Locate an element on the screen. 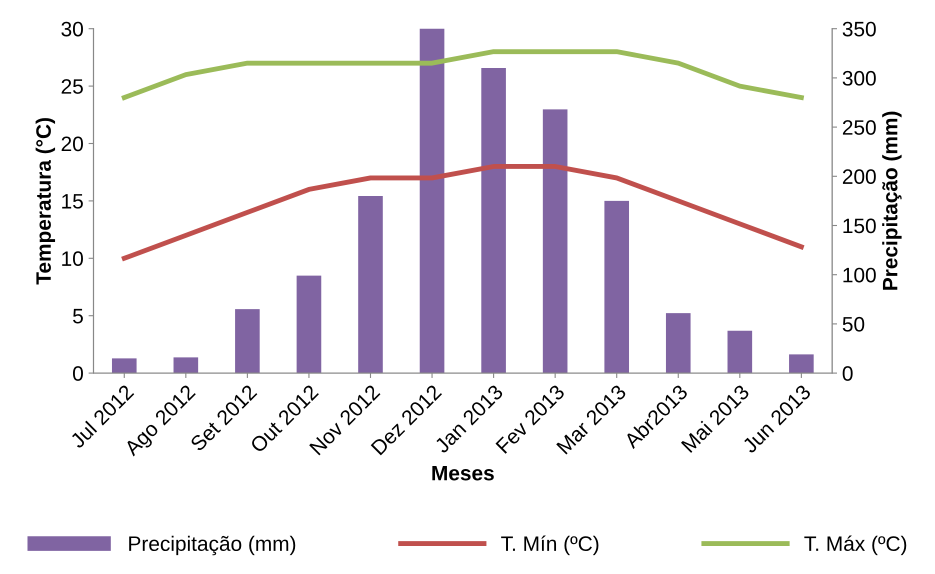  y-tick-label: 30 is located at coordinates (72, 29).